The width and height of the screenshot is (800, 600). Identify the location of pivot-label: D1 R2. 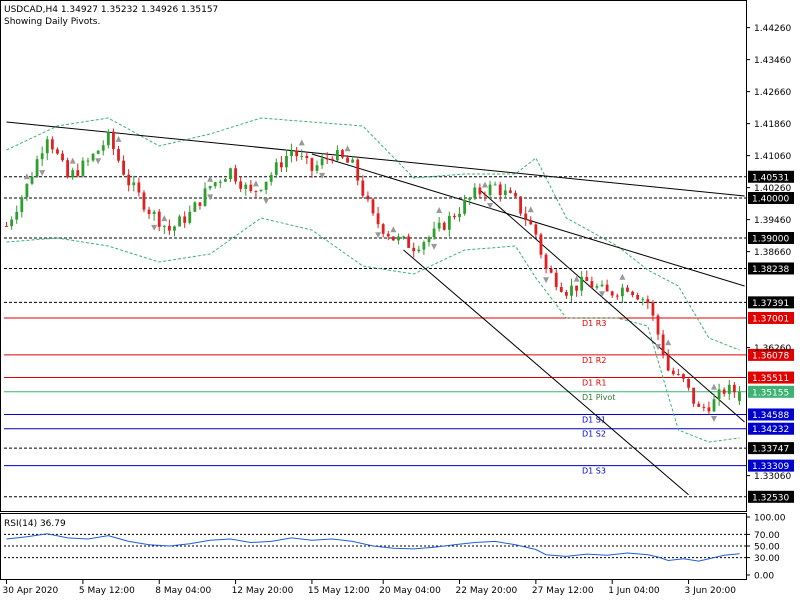
(594, 360).